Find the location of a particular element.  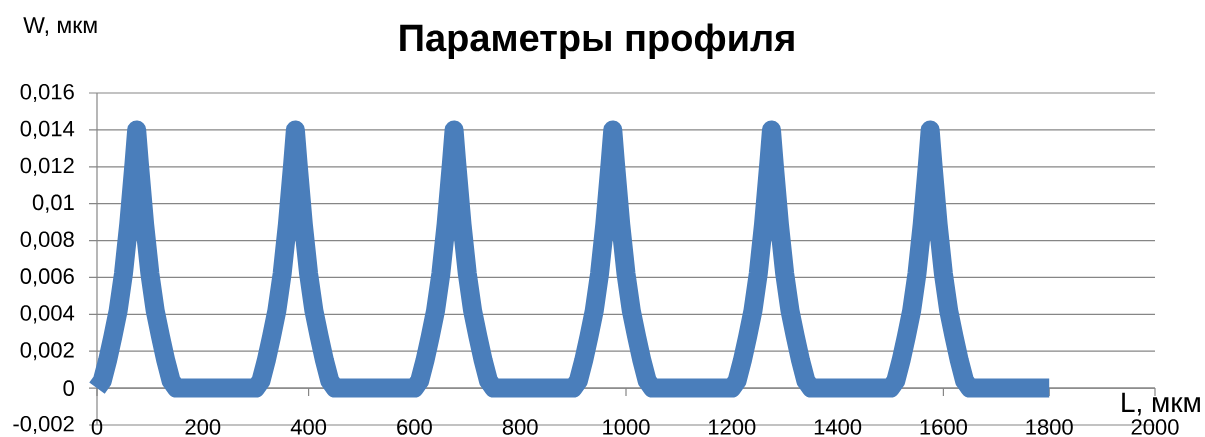

x-tick-label: 400 is located at coordinates (308, 427).